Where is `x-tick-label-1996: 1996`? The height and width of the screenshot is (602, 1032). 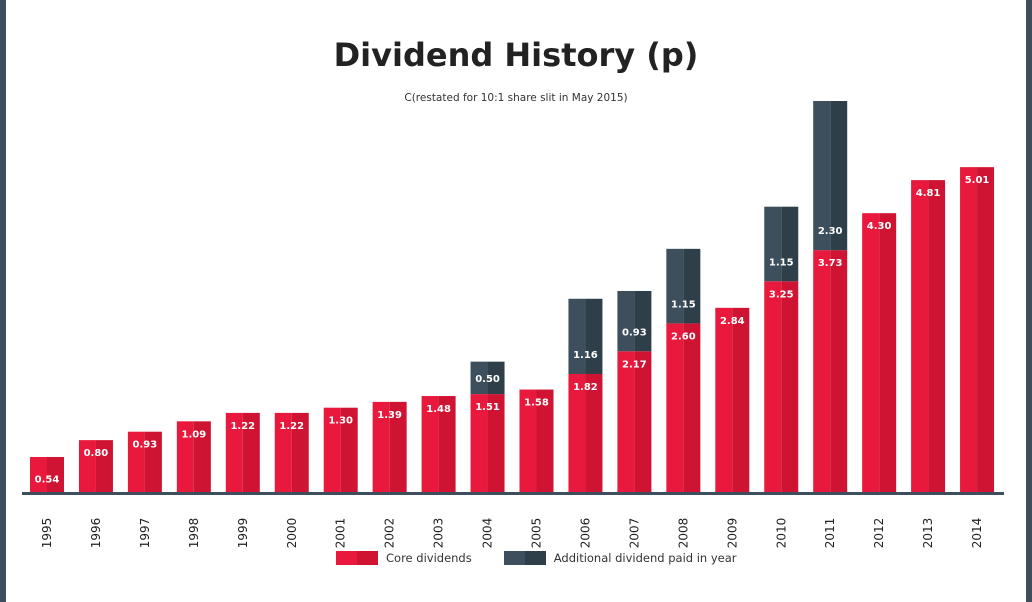 x-tick-label-1996: 1996 is located at coordinates (96, 533).